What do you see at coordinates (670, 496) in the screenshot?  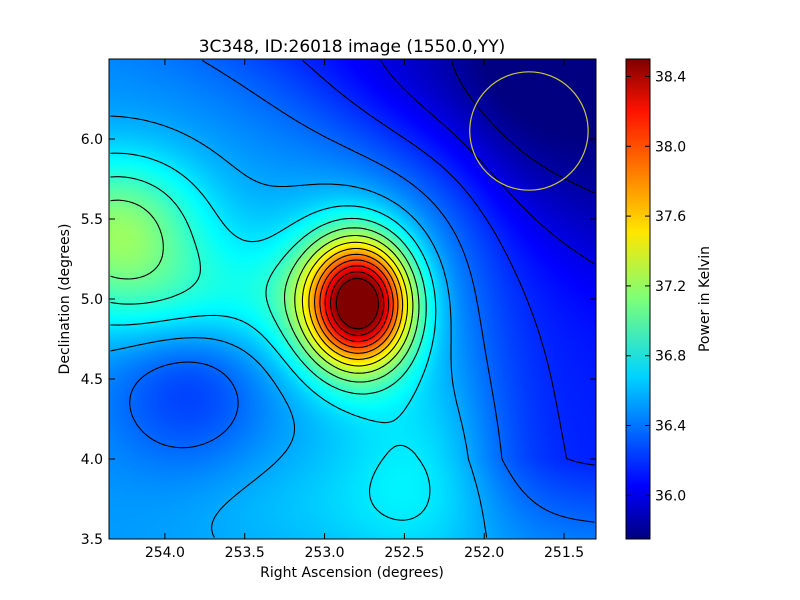 I see `colorbar-tick-label: 36.0` at bounding box center [670, 496].